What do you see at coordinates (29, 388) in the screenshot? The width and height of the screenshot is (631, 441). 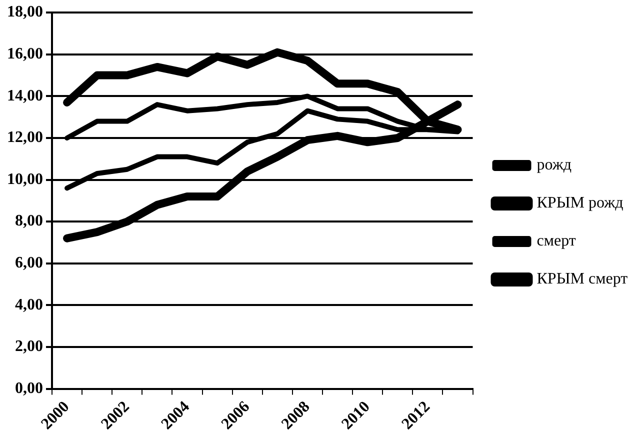 I see `y-tick-label: 0,00` at bounding box center [29, 388].